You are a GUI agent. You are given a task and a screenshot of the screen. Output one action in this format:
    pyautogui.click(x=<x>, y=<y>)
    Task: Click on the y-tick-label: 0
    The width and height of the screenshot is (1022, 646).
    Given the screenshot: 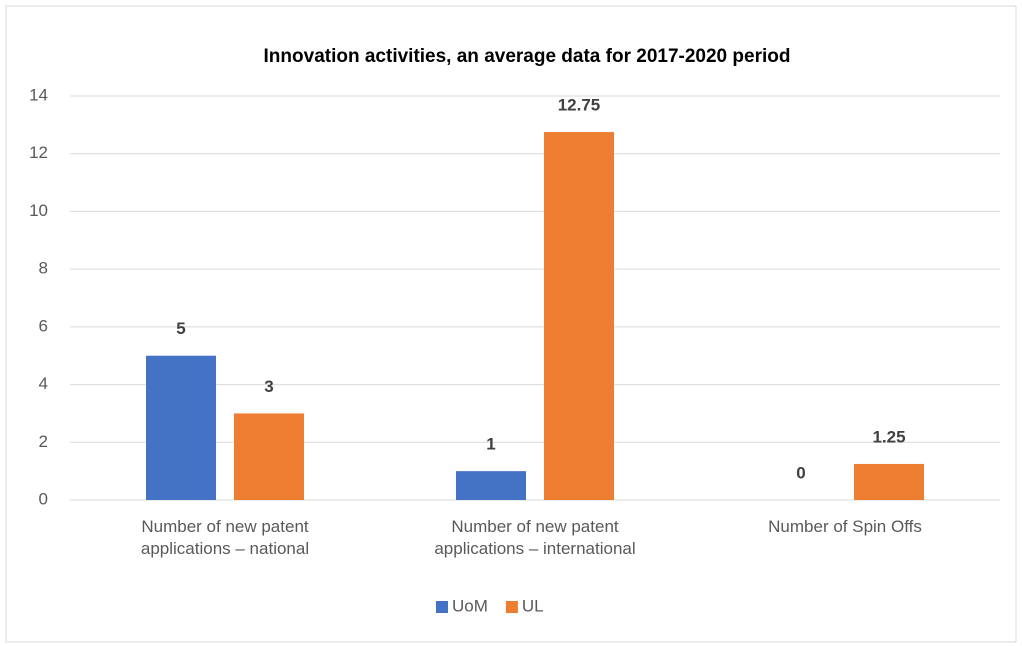 What is the action you would take?
    pyautogui.click(x=43, y=498)
    